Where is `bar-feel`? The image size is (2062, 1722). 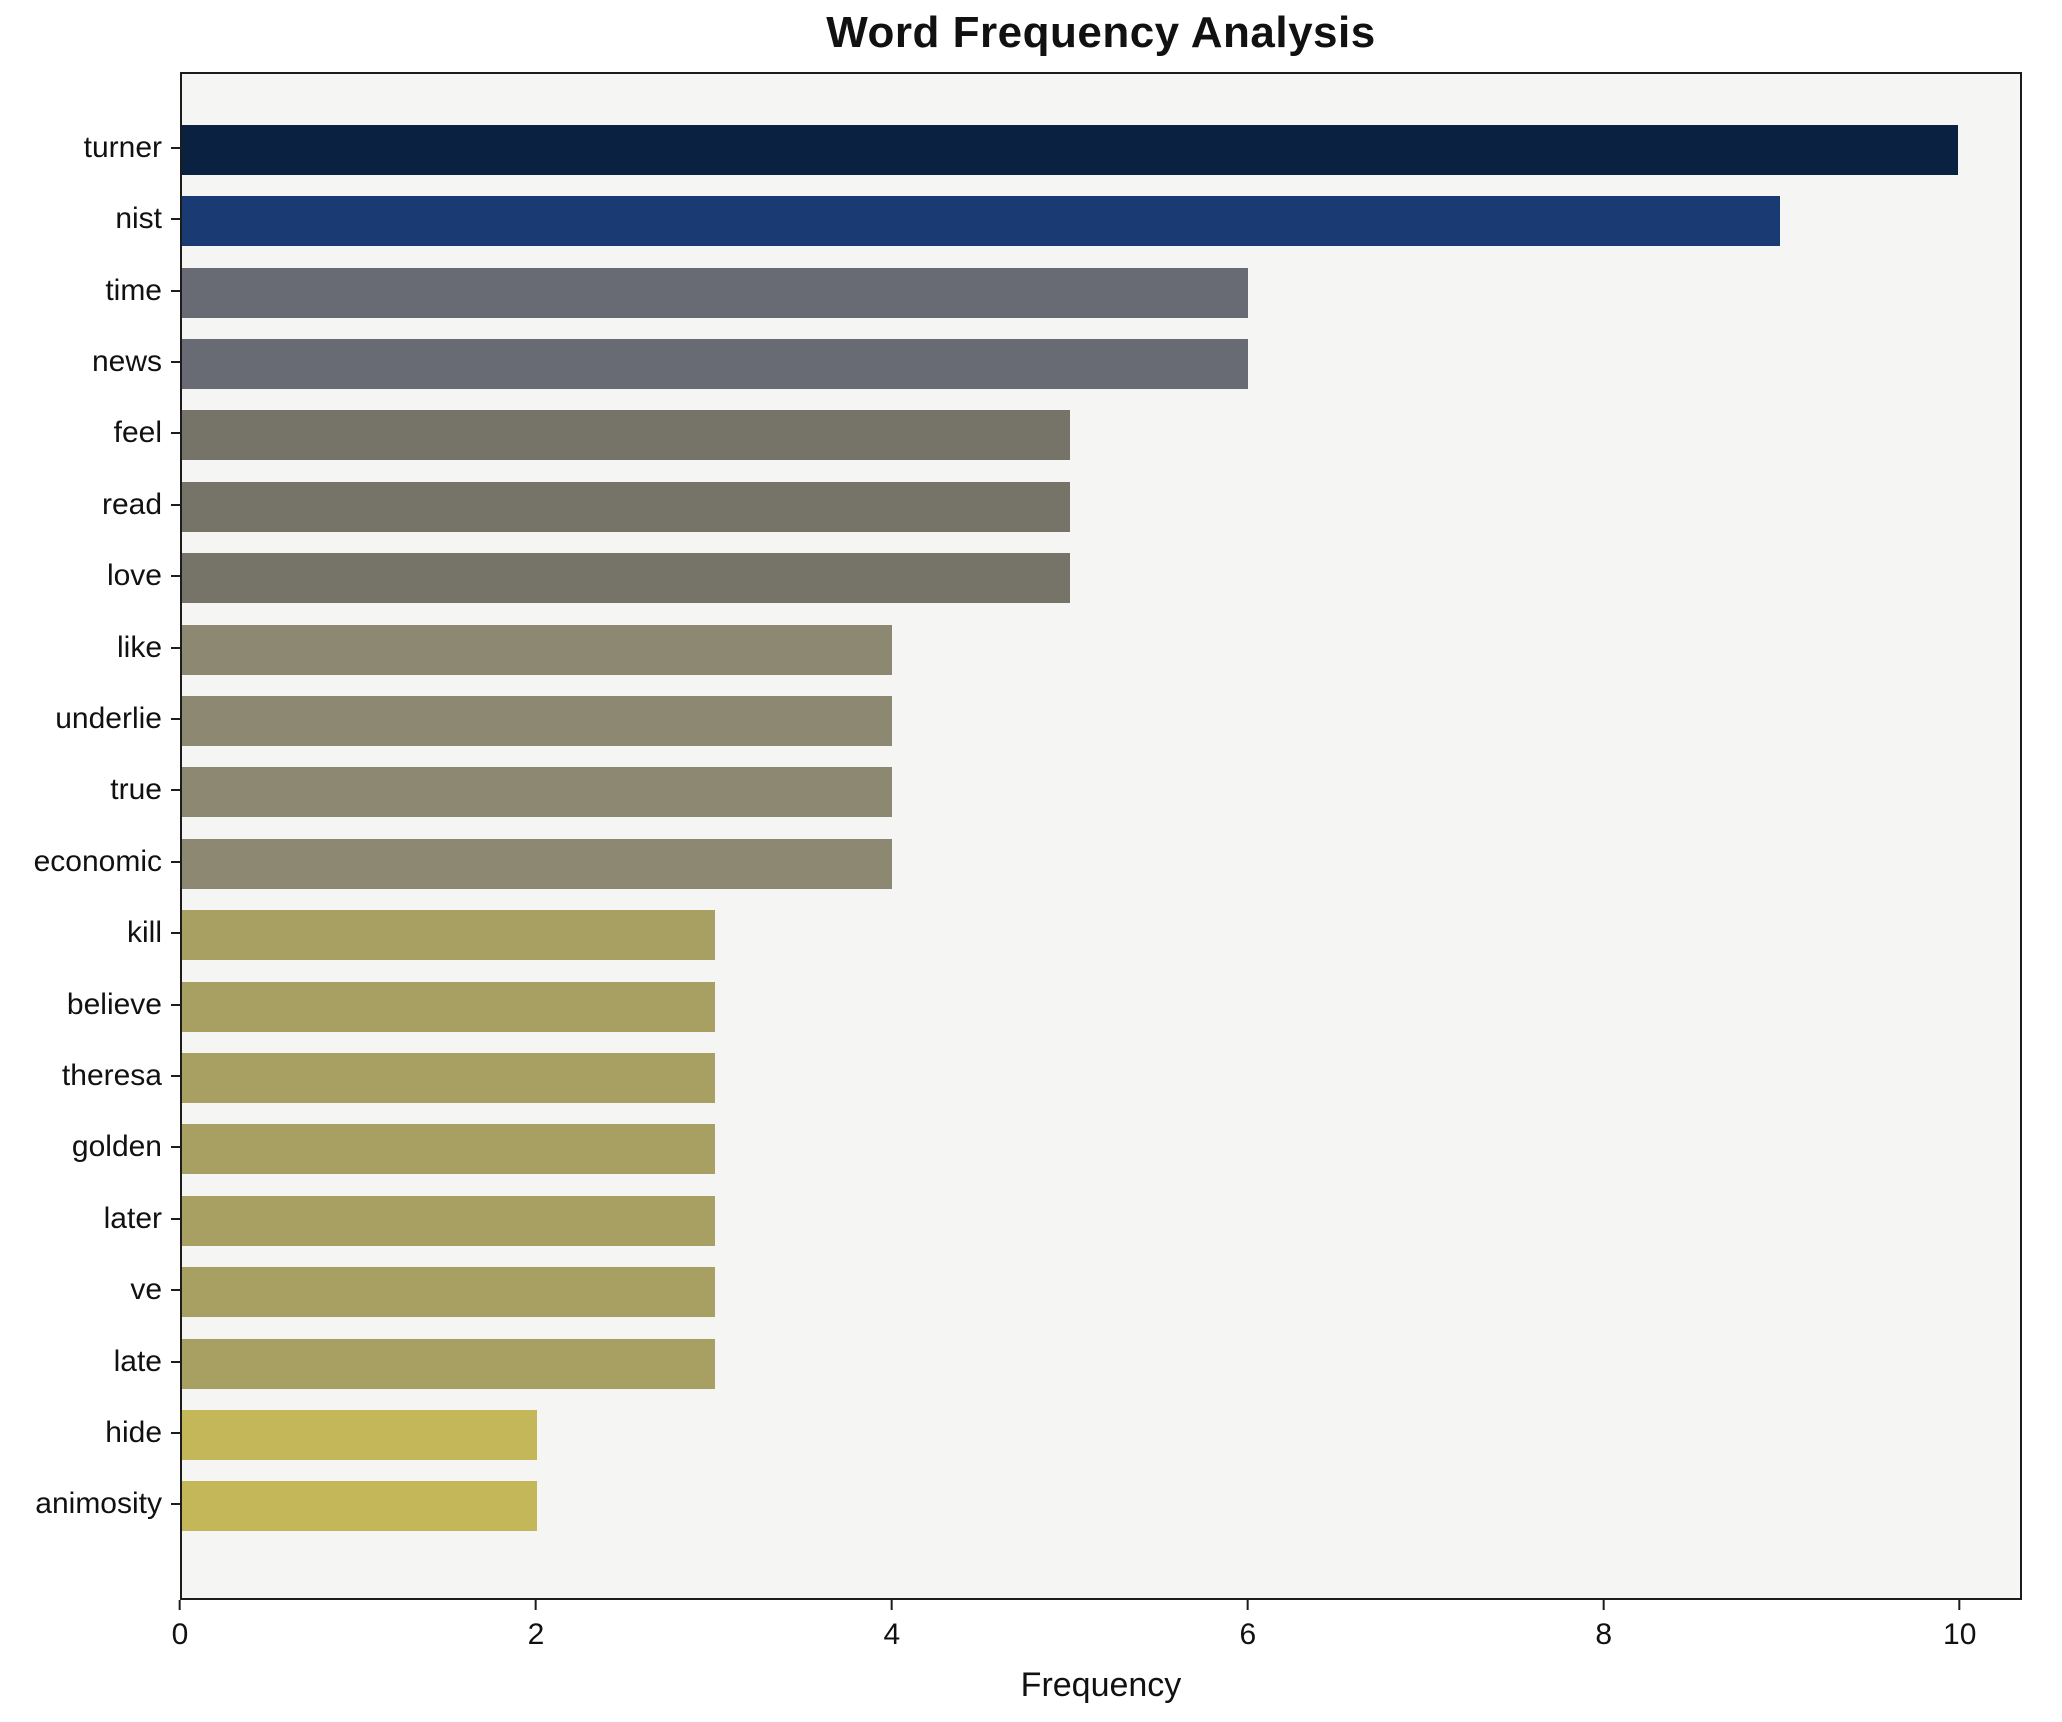
bar-feel is located at coordinates (626, 435).